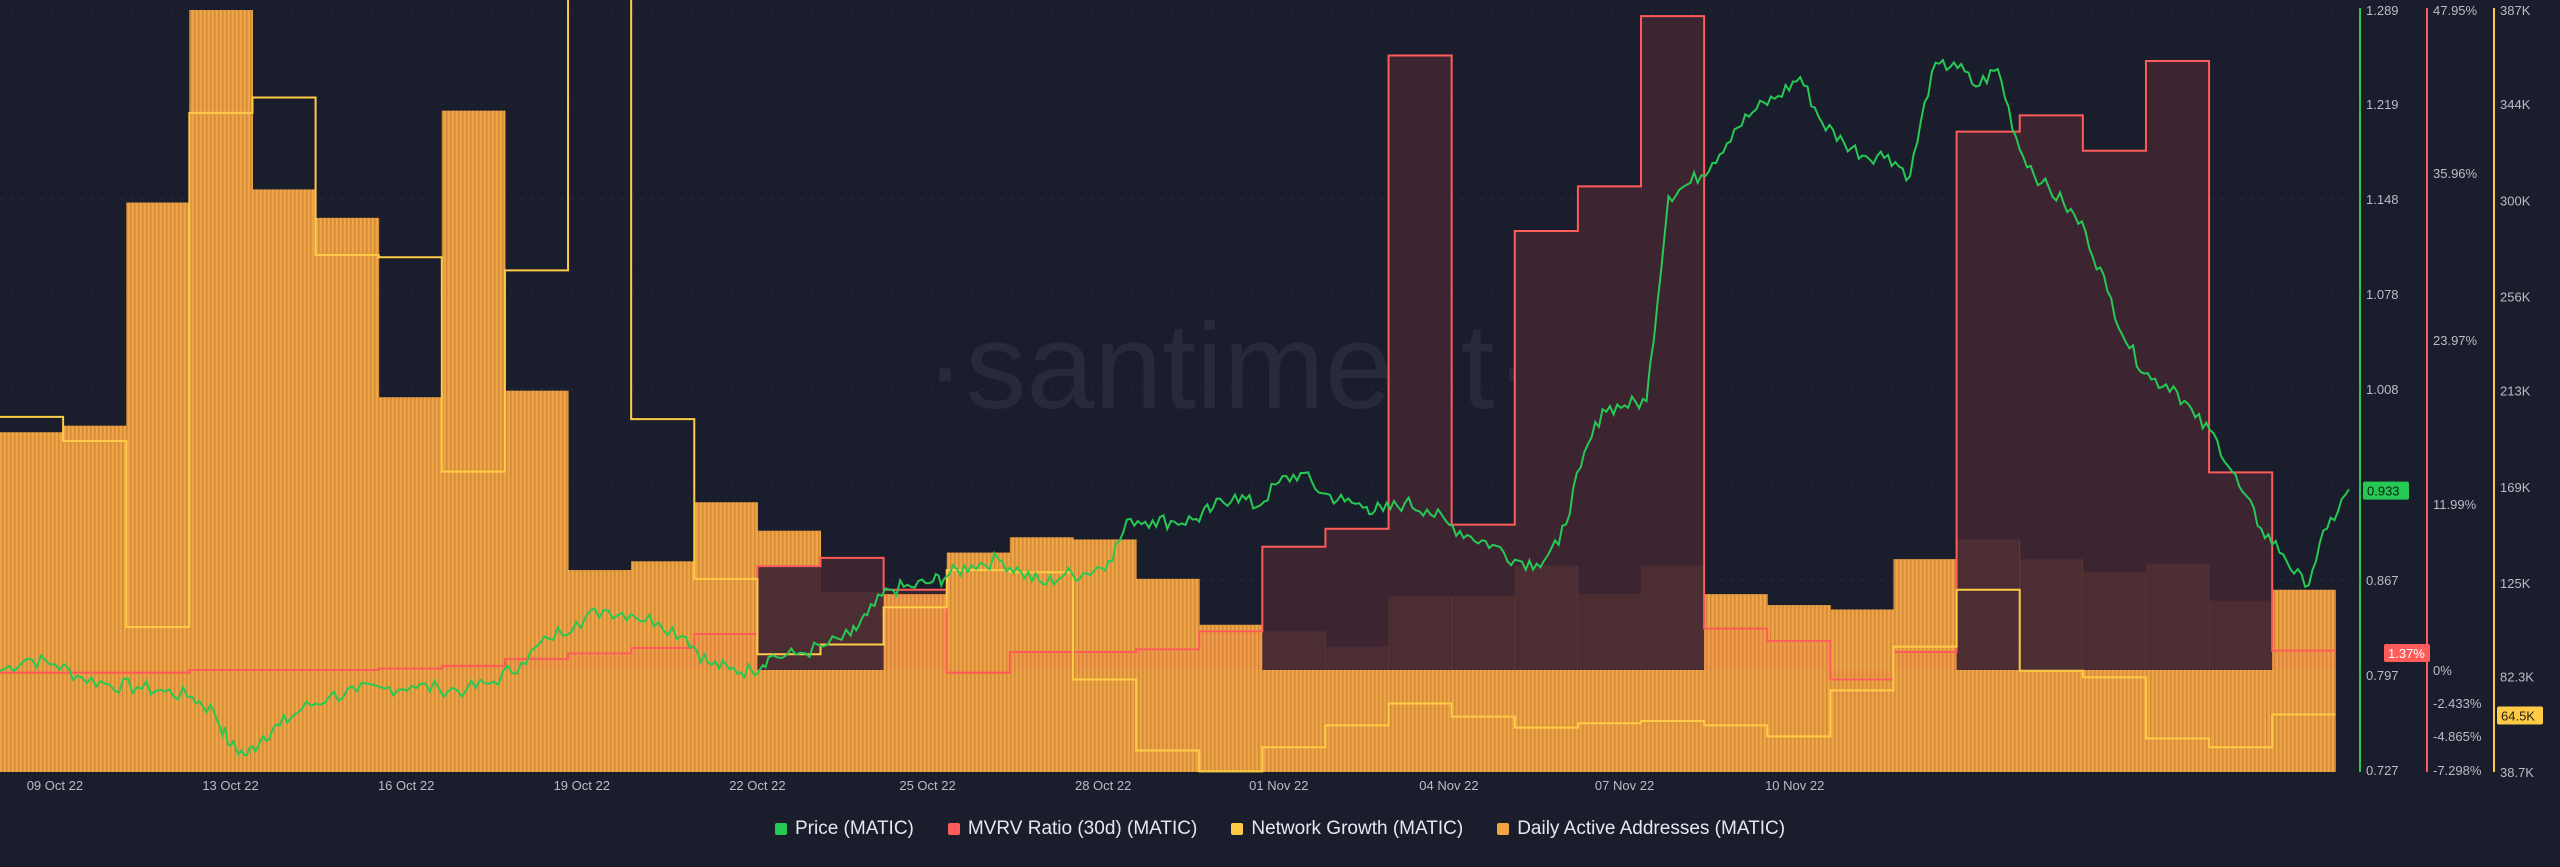  What do you see at coordinates (1357, 828) in the screenshot?
I see `legend-label: Network Growth (MATIC)` at bounding box center [1357, 828].